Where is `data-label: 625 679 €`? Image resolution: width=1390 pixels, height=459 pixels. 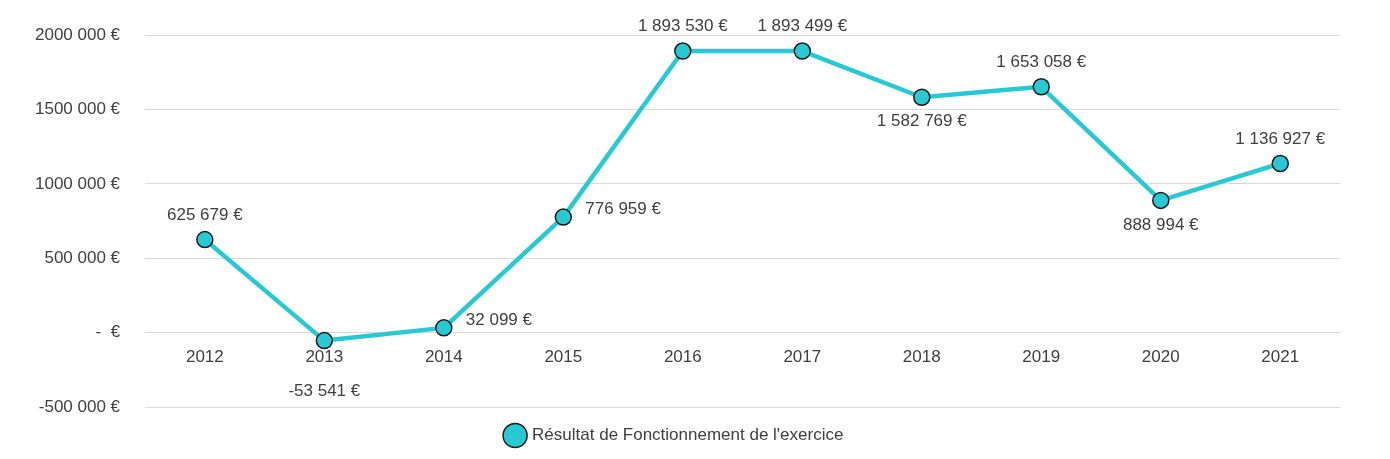
data-label: 625 679 € is located at coordinates (205, 214).